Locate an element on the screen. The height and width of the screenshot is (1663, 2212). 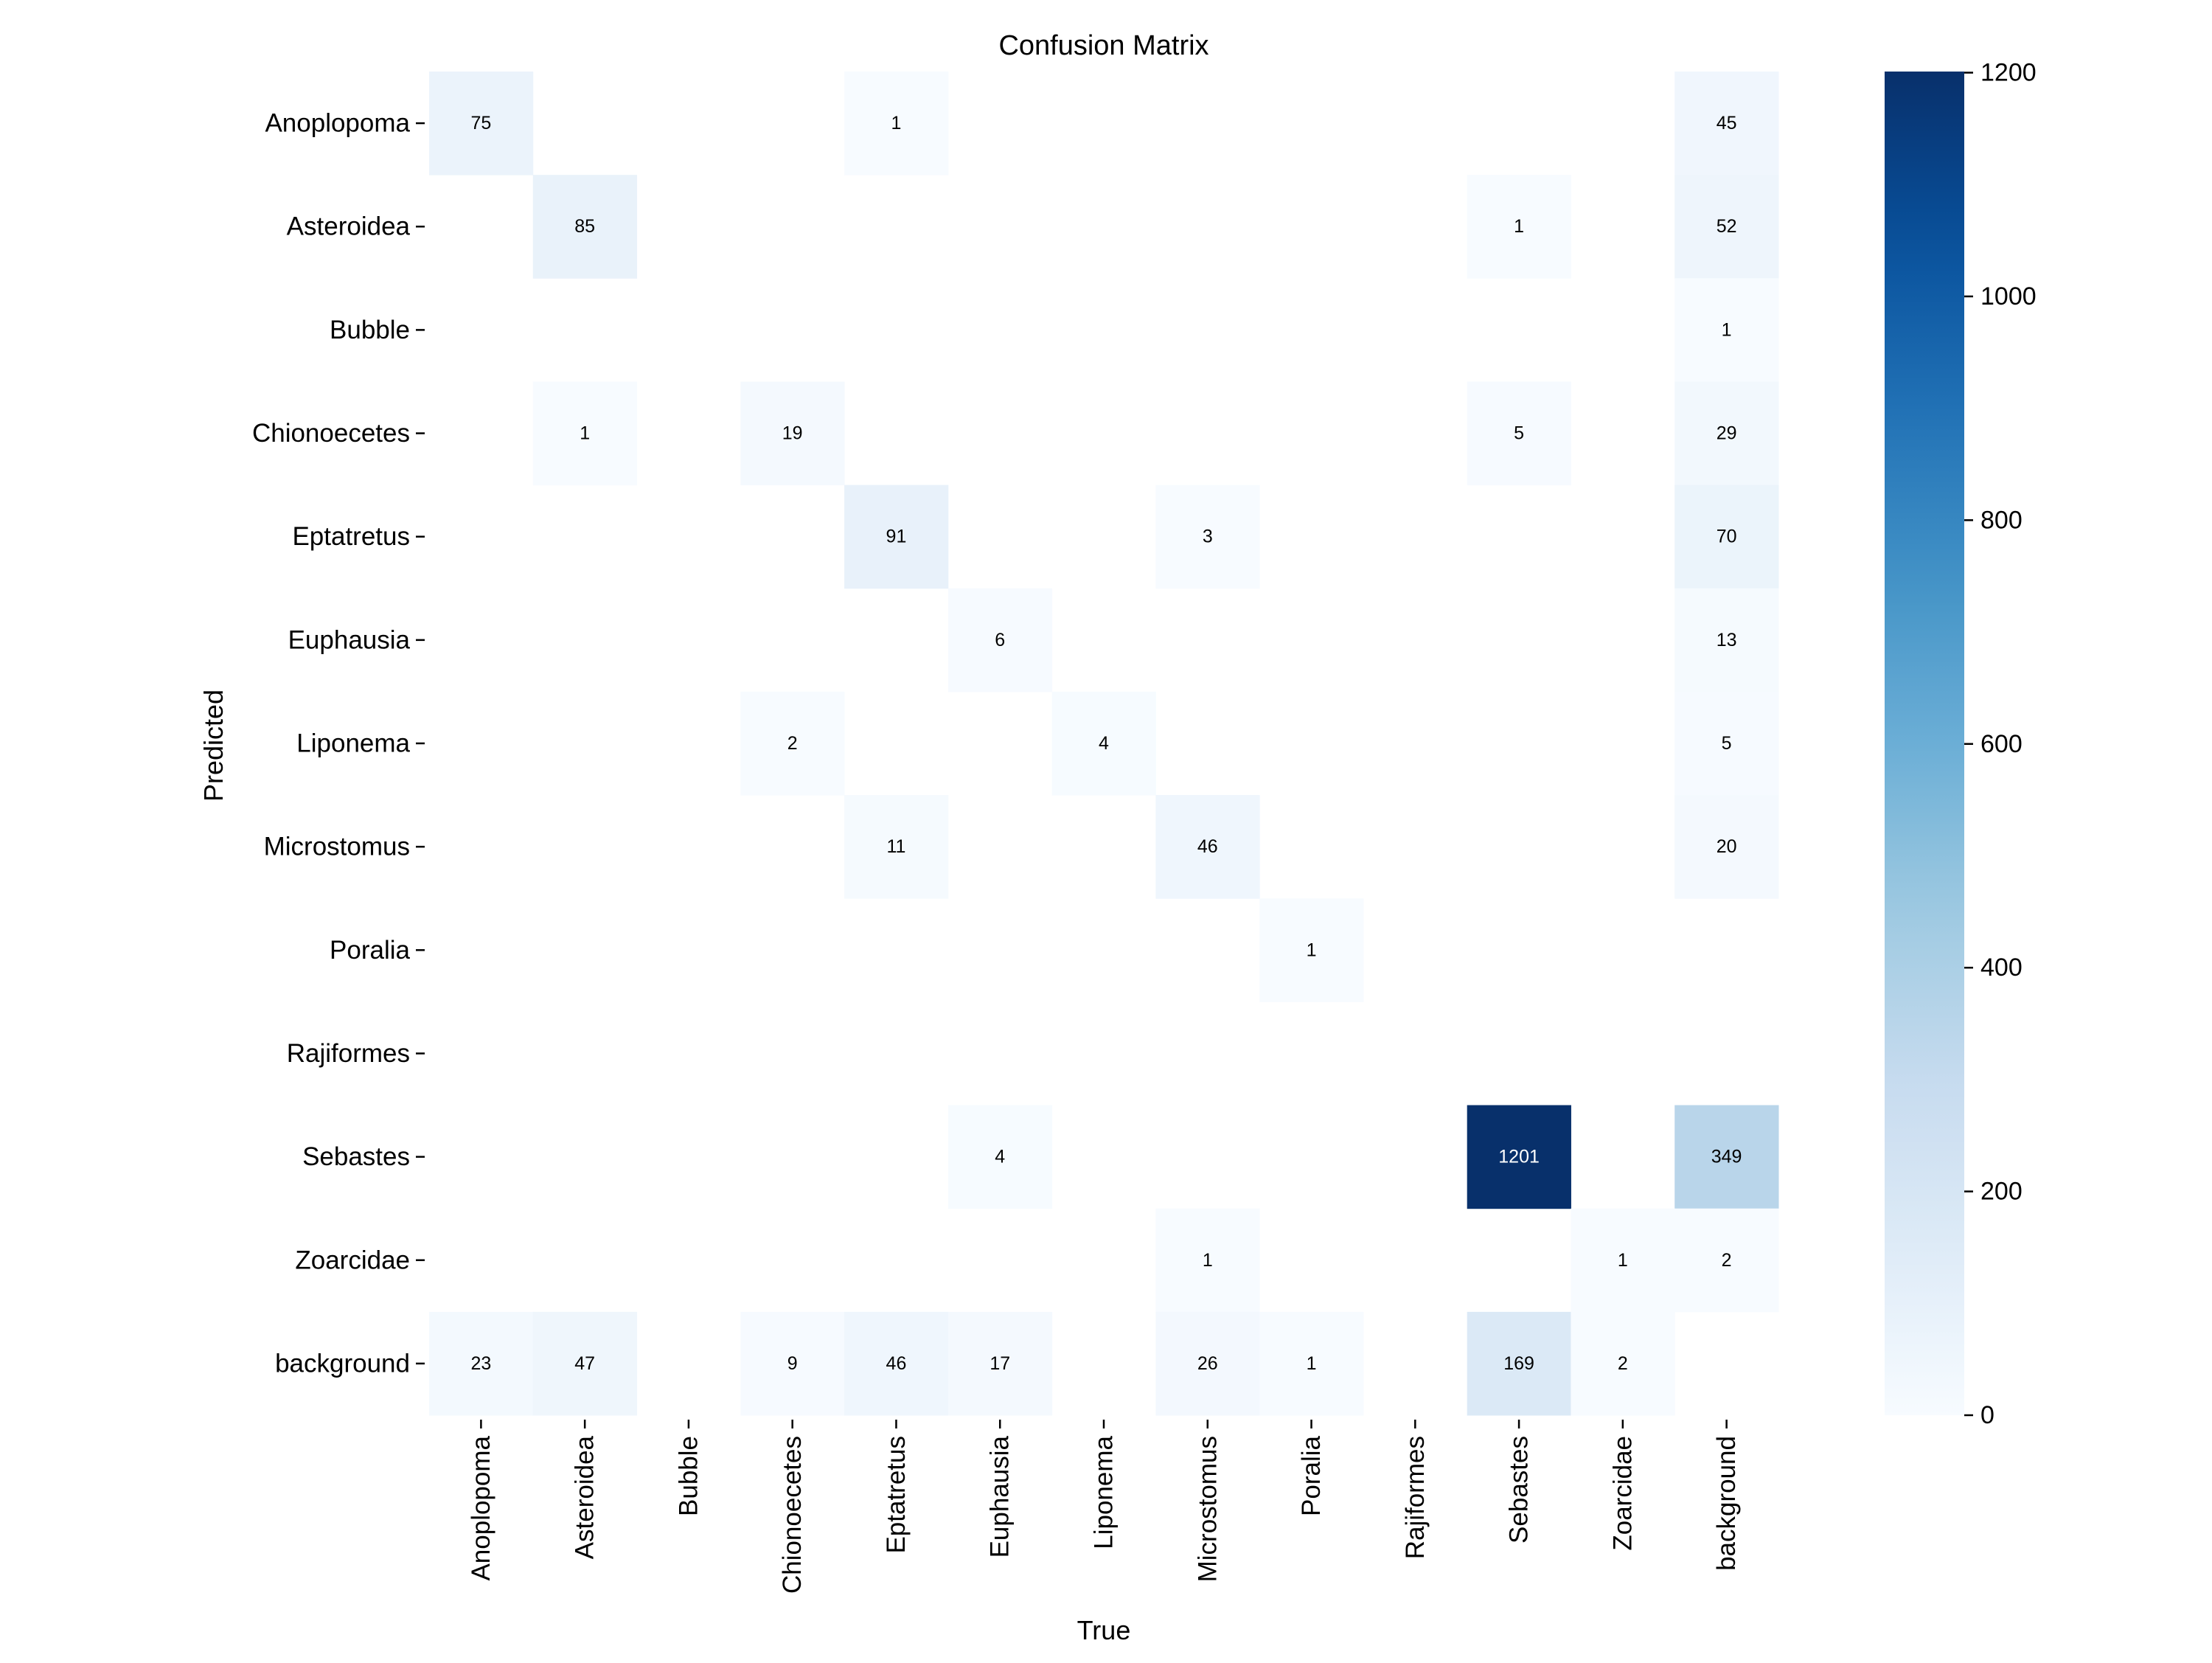
x-axis-label: True is located at coordinates (1104, 1630).